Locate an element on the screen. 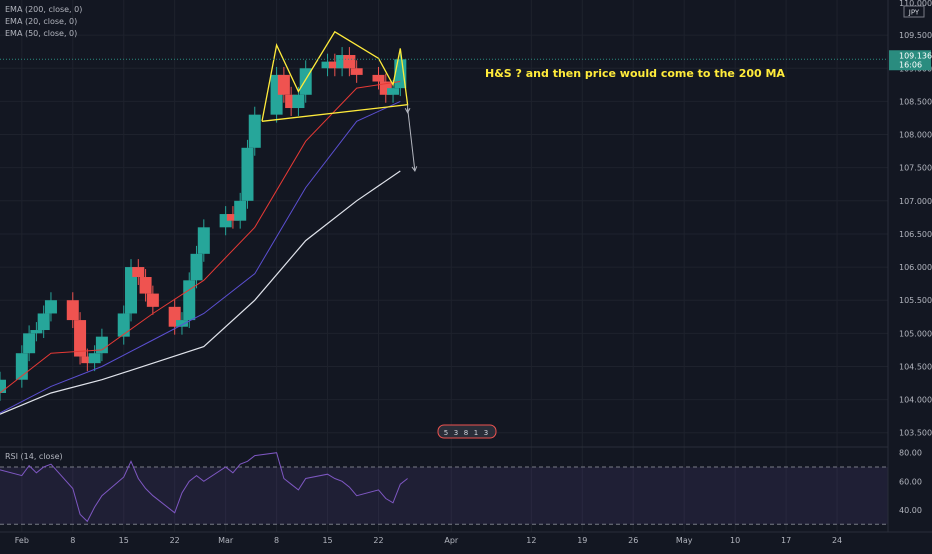 The width and height of the screenshot is (932, 554). price-tick-label: 105.500 is located at coordinates (915, 300).